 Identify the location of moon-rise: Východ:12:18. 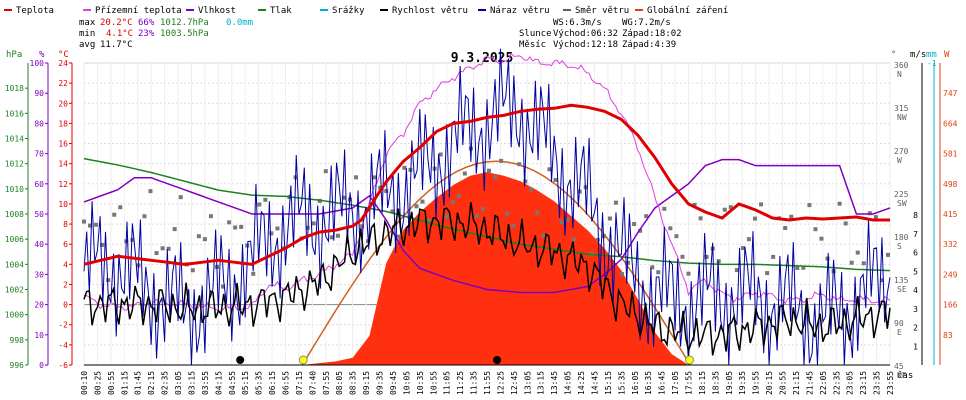
(585, 45).